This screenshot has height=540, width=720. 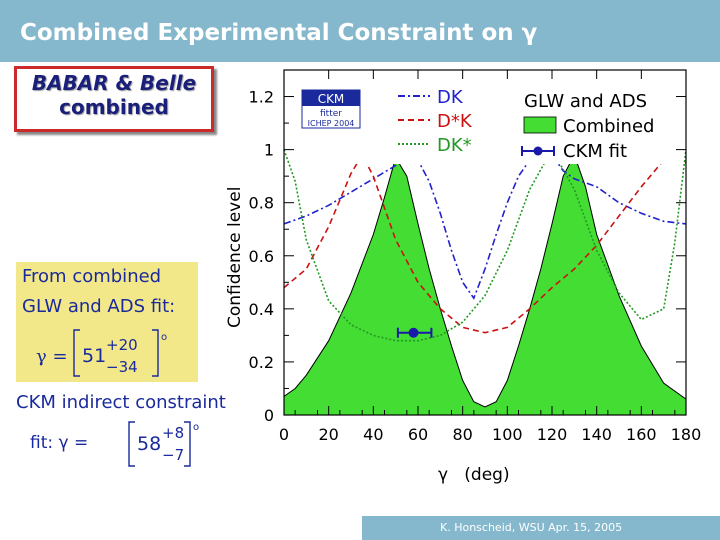 I want to click on slide-title: Combined Experimental Constraint on γ, so click(x=279, y=33).